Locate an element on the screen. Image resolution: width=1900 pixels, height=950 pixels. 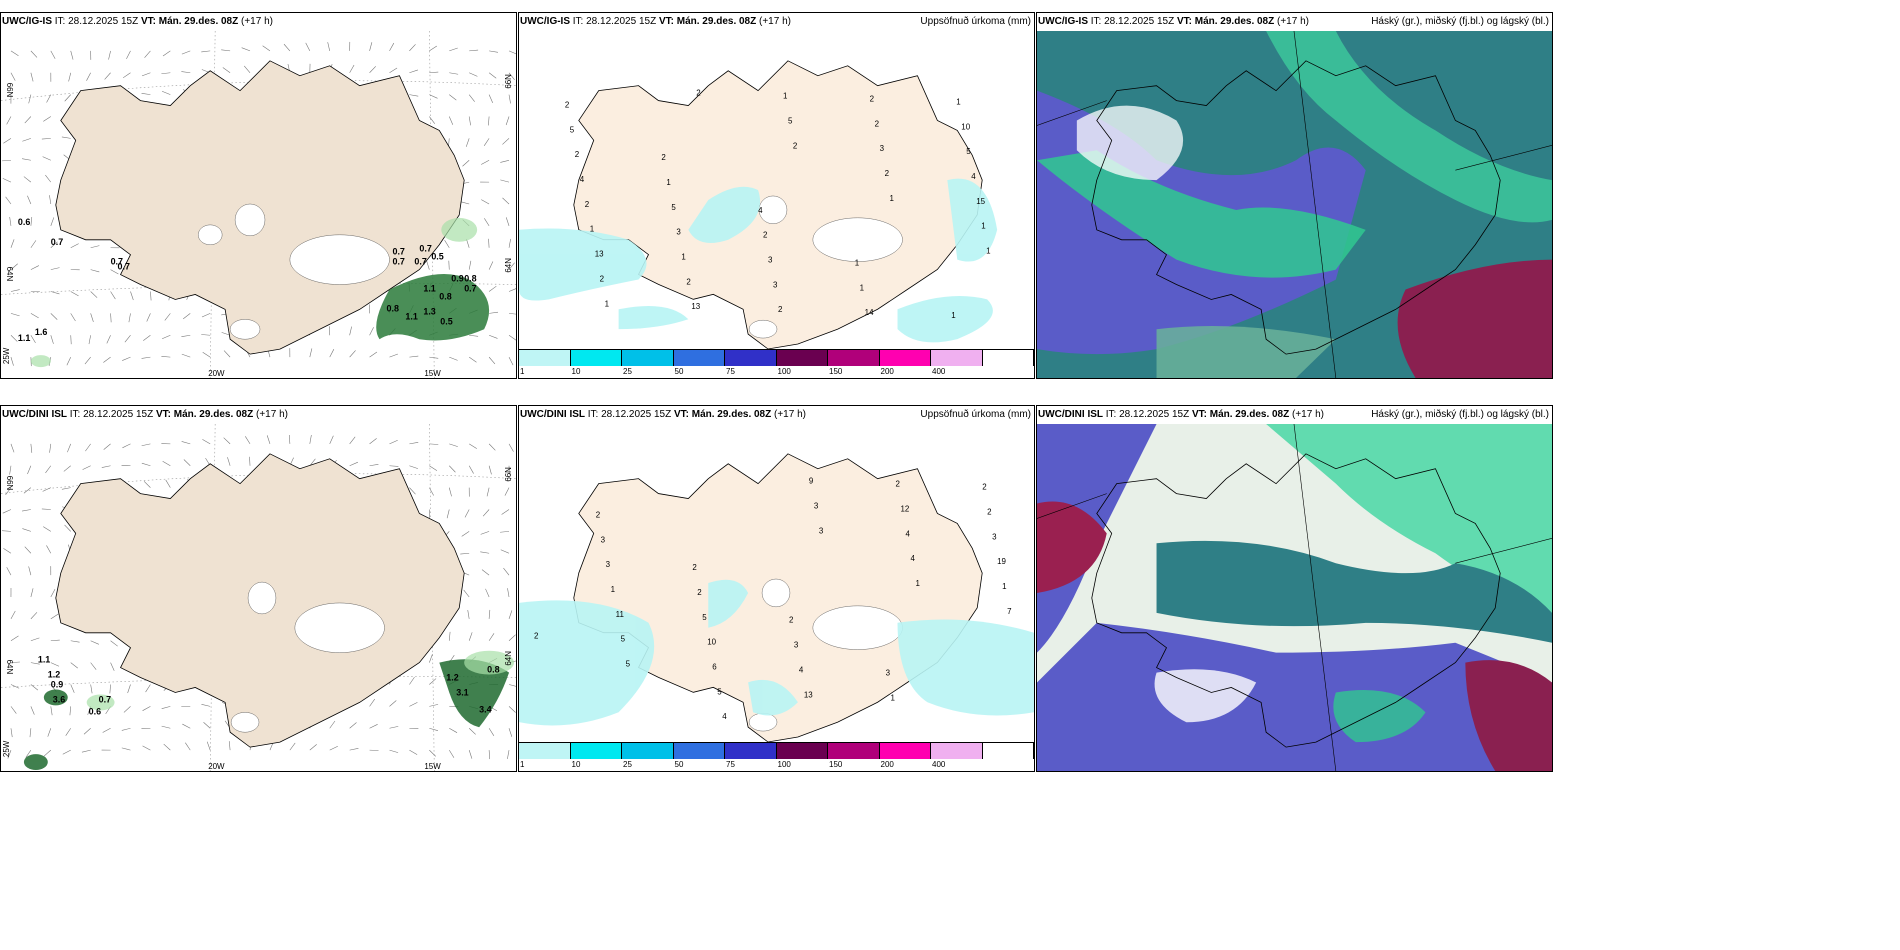
map-precip-bot: 2 2 2 3 2 3 2 3 1 2 3 5 4 2 3 1 10 13 12 19 11 6 9 4 1 5 5 3 4 7 5 4 3 1 2 is located at coordinates (776, 583).